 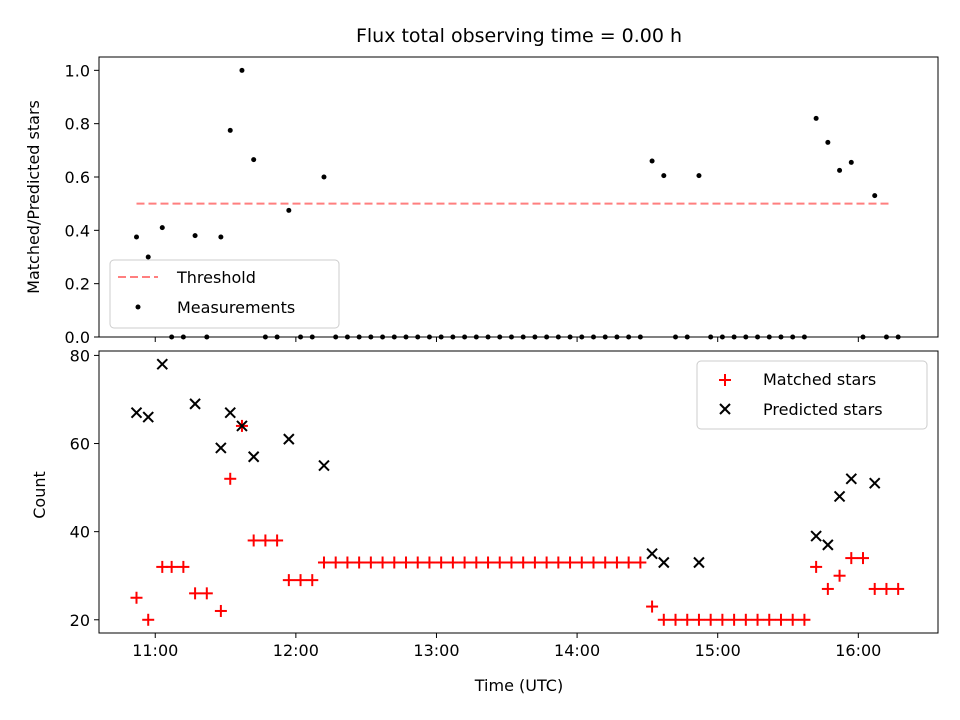 What do you see at coordinates (519, 36) in the screenshot?
I see `top-chart-title: Flux total observing time = 0.00 h` at bounding box center [519, 36].